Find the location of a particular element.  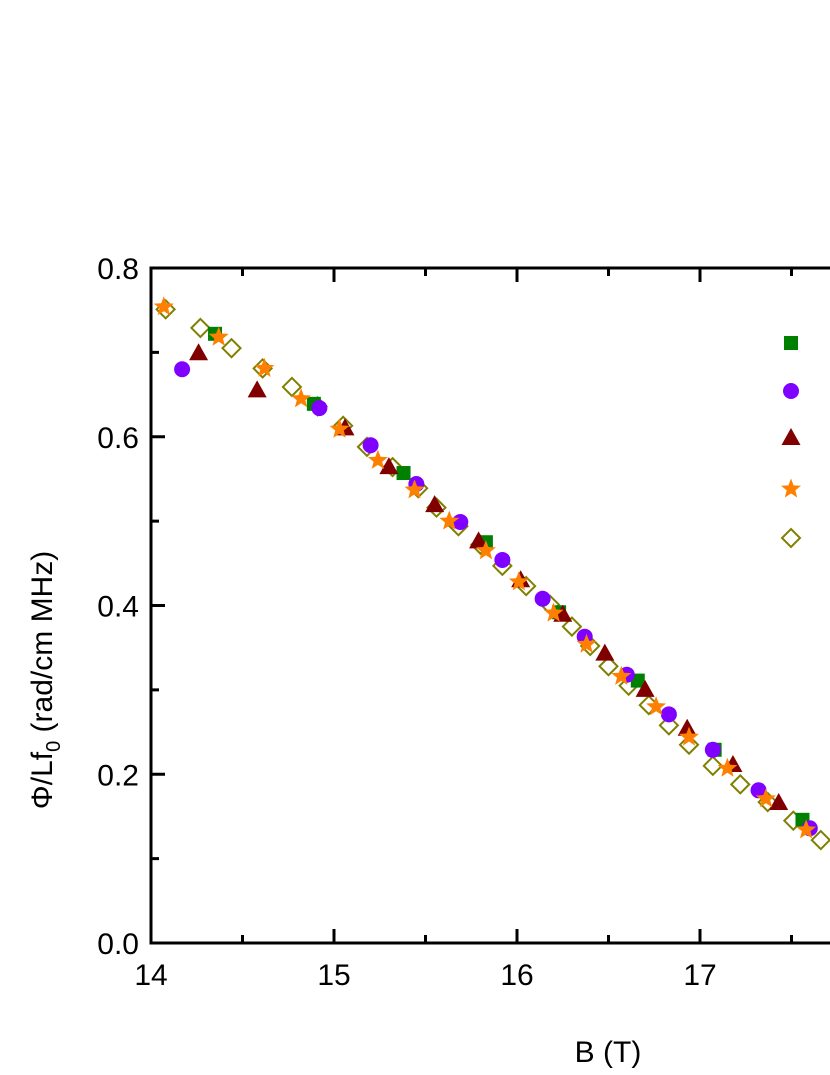

x-tick-labels: 14 15 16 17 is located at coordinates (425, 975).